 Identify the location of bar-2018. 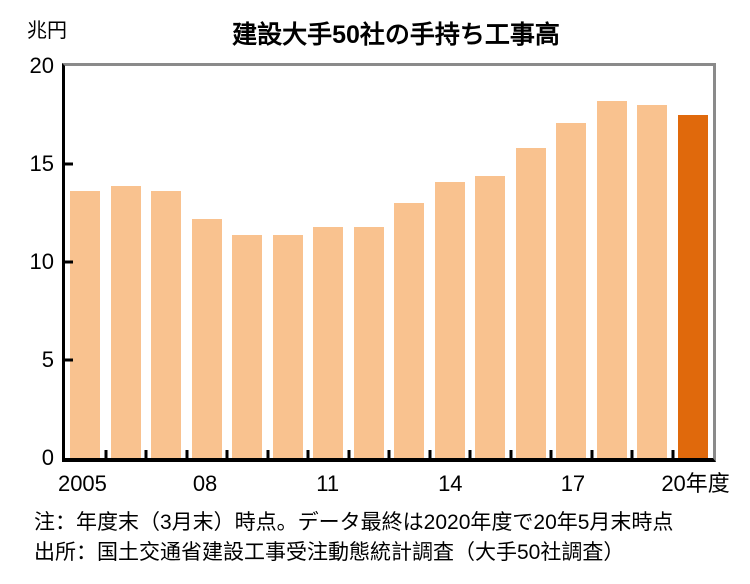
(611, 279).